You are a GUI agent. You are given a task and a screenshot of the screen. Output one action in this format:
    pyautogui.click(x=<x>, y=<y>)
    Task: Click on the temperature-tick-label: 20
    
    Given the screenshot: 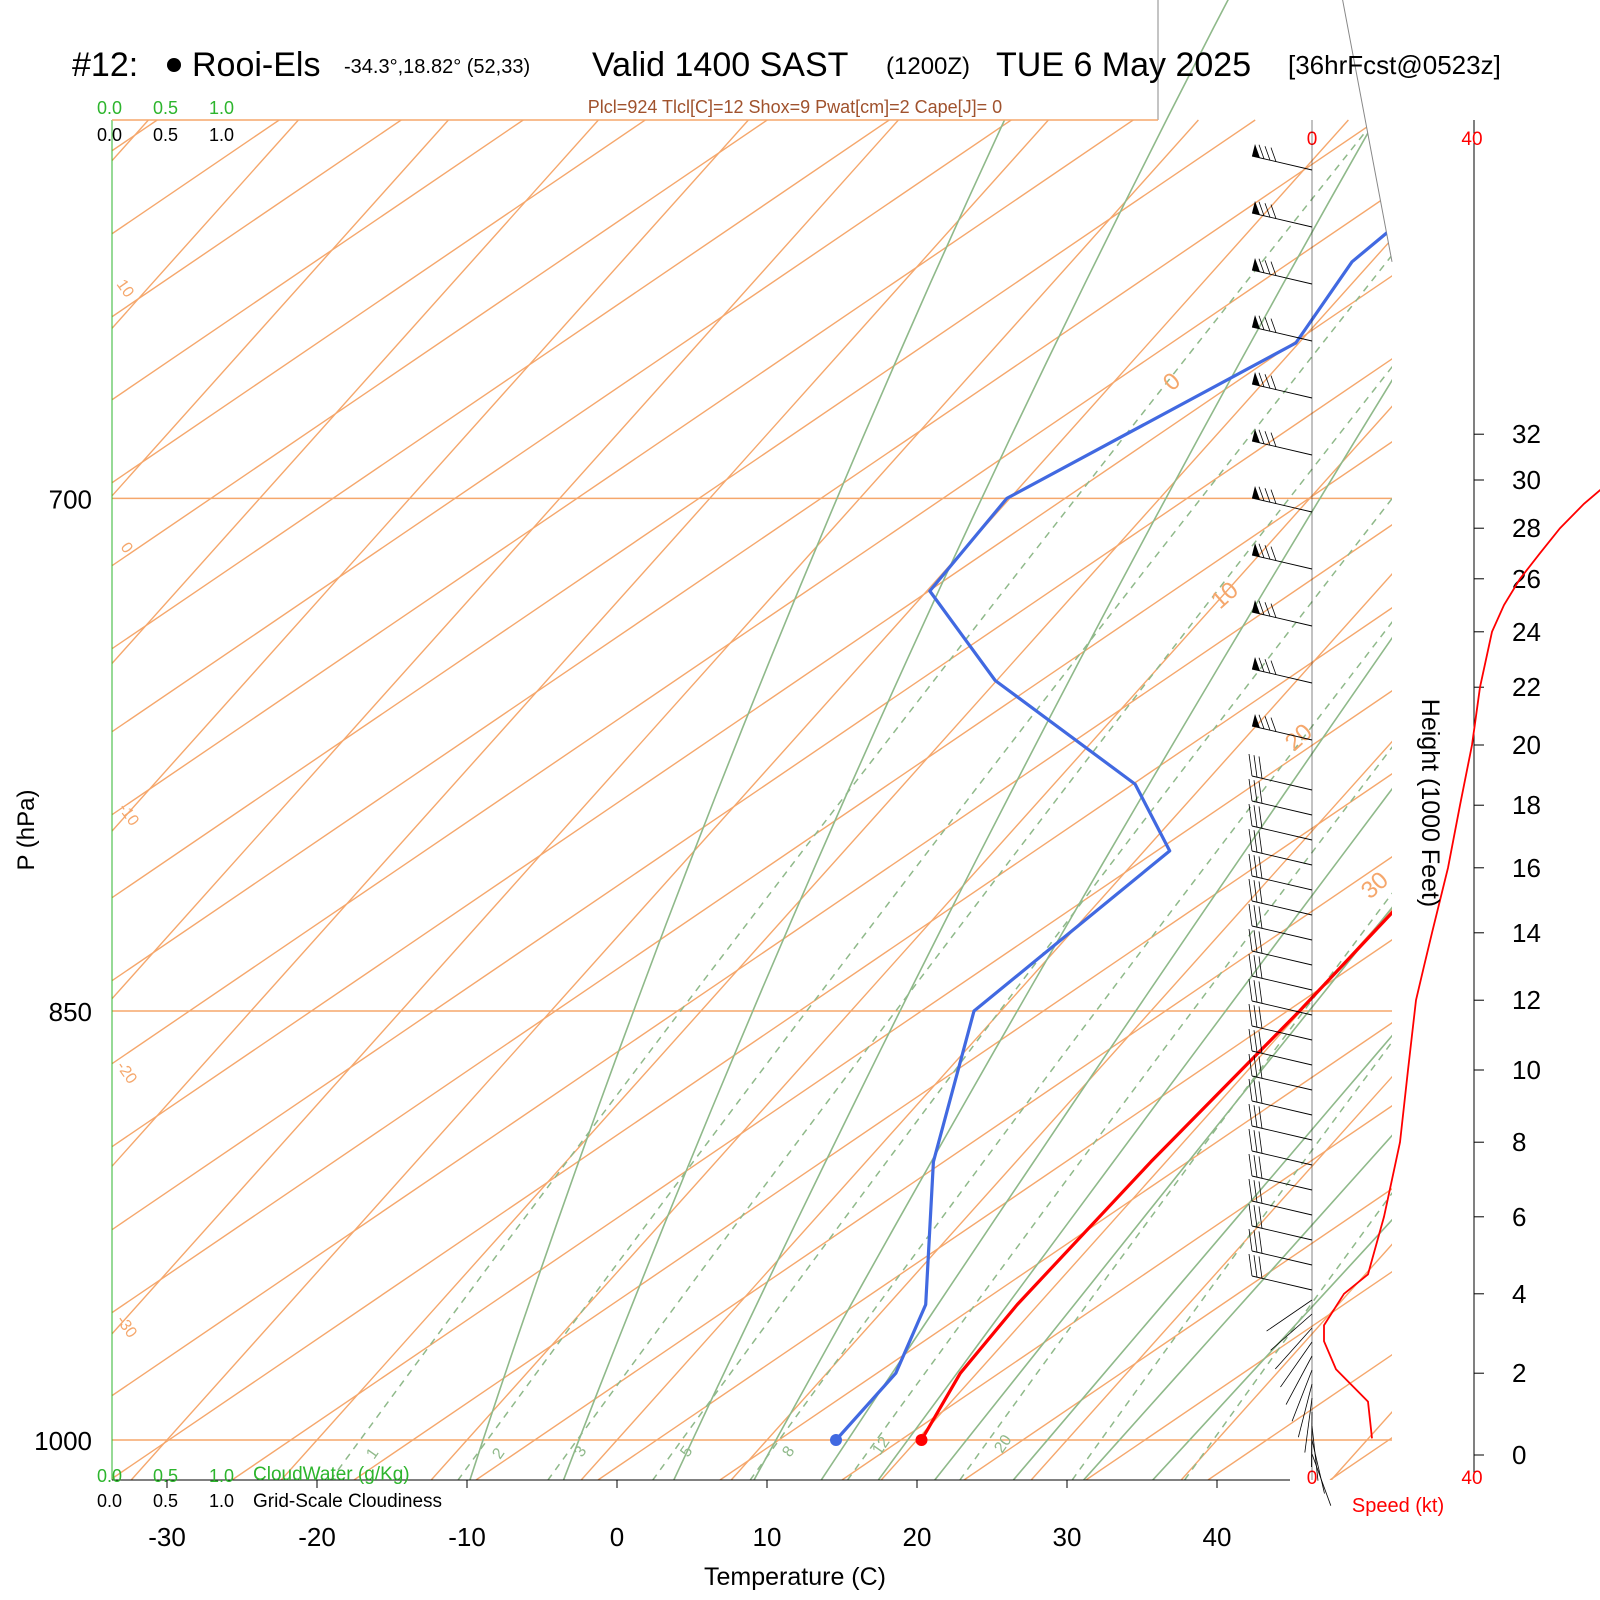 What is the action you would take?
    pyautogui.click(x=917, y=1537)
    